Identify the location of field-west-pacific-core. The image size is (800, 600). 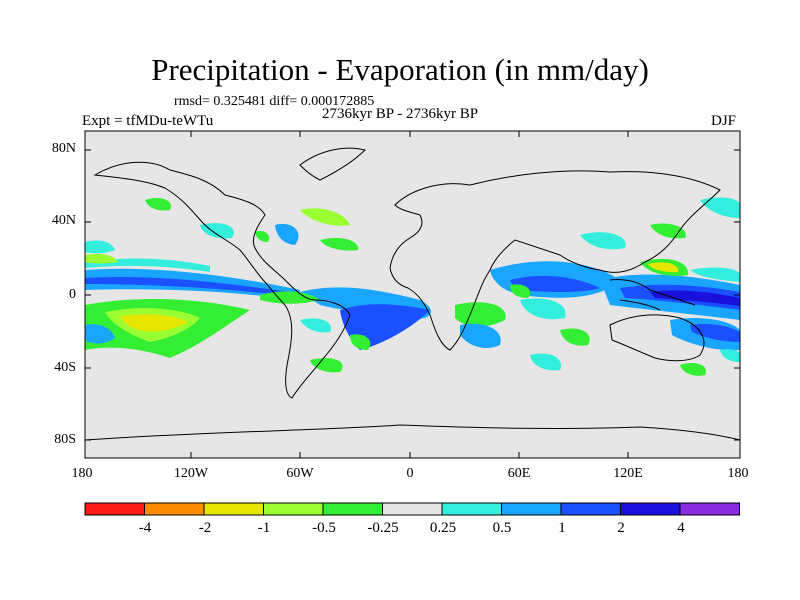
(695, 298).